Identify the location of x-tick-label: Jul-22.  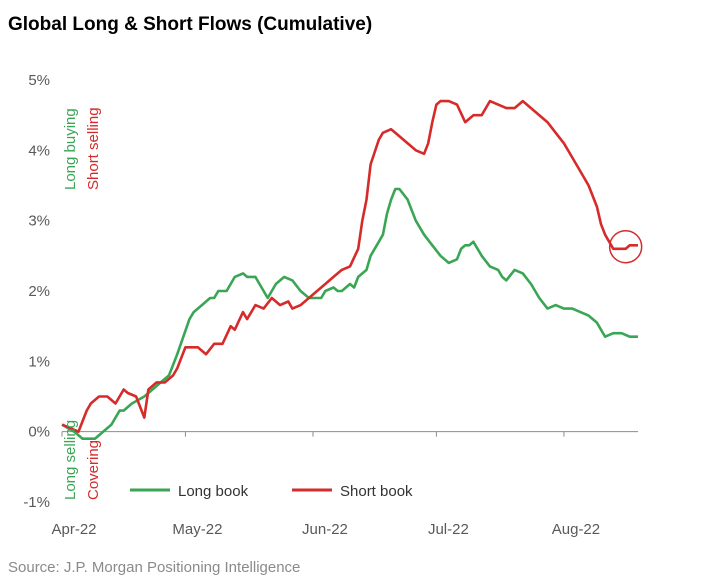
(448, 529).